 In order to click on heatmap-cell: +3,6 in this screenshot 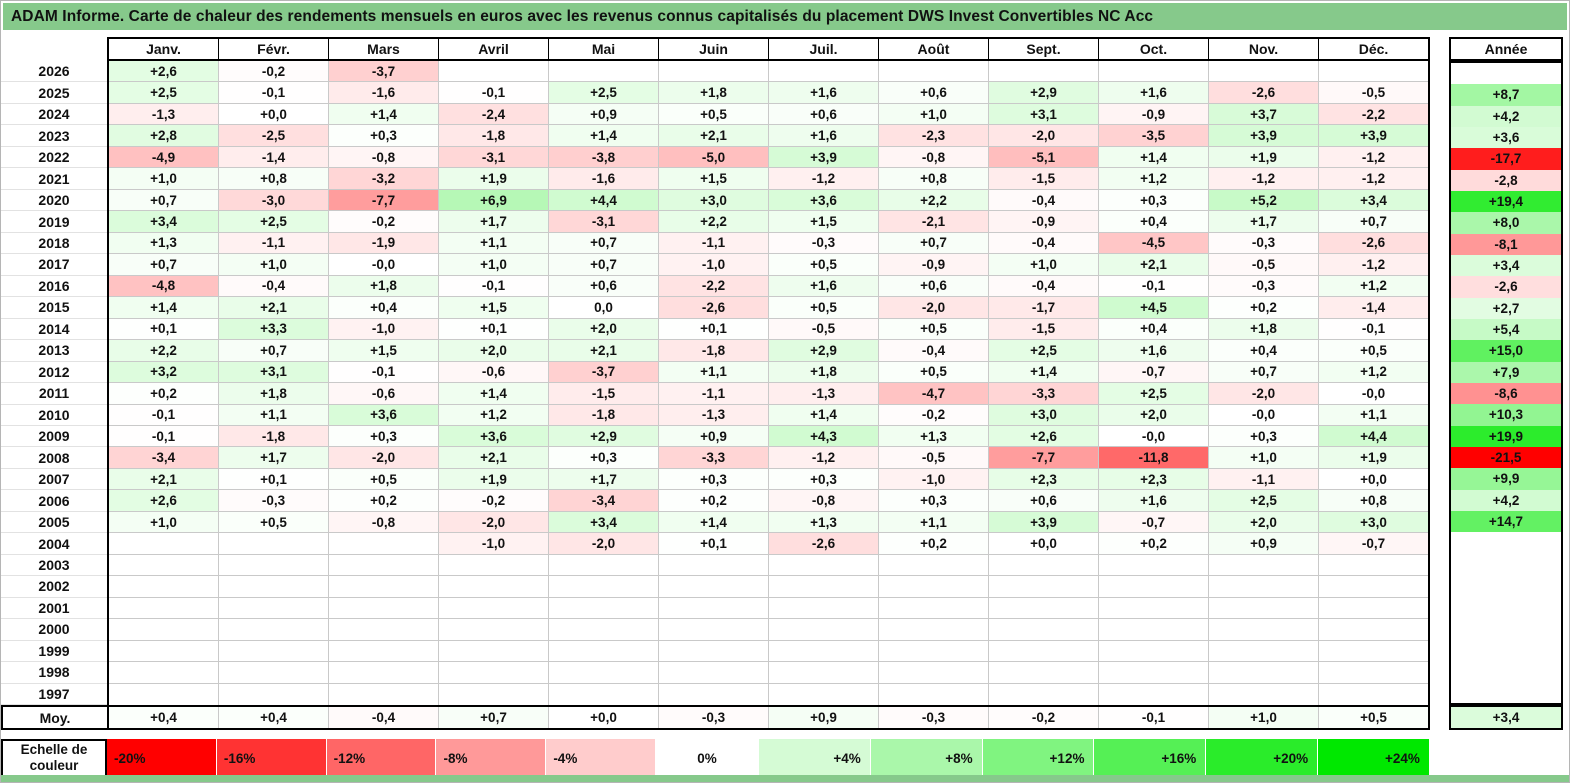, I will do `click(823, 200)`.